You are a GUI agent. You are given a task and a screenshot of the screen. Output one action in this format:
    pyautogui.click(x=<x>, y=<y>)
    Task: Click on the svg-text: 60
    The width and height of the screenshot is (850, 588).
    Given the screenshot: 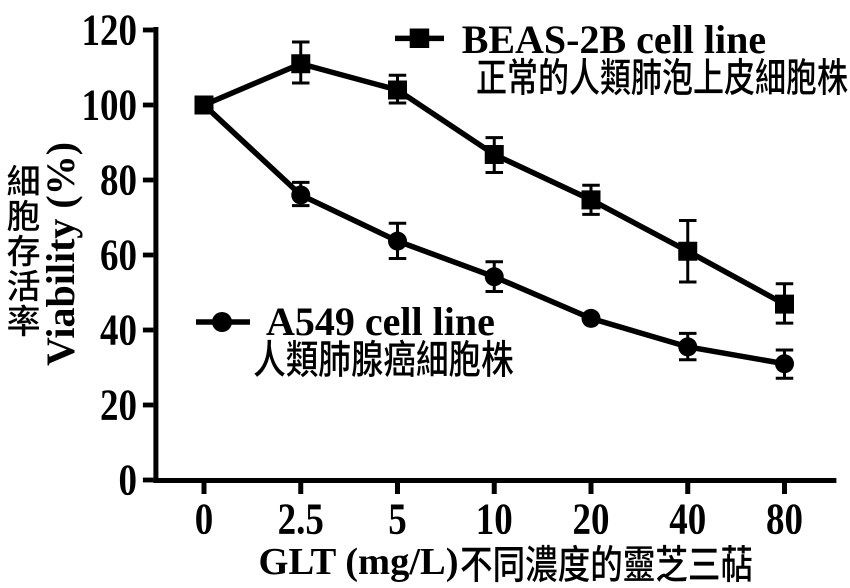 What is the action you would take?
    pyautogui.click(x=118, y=254)
    